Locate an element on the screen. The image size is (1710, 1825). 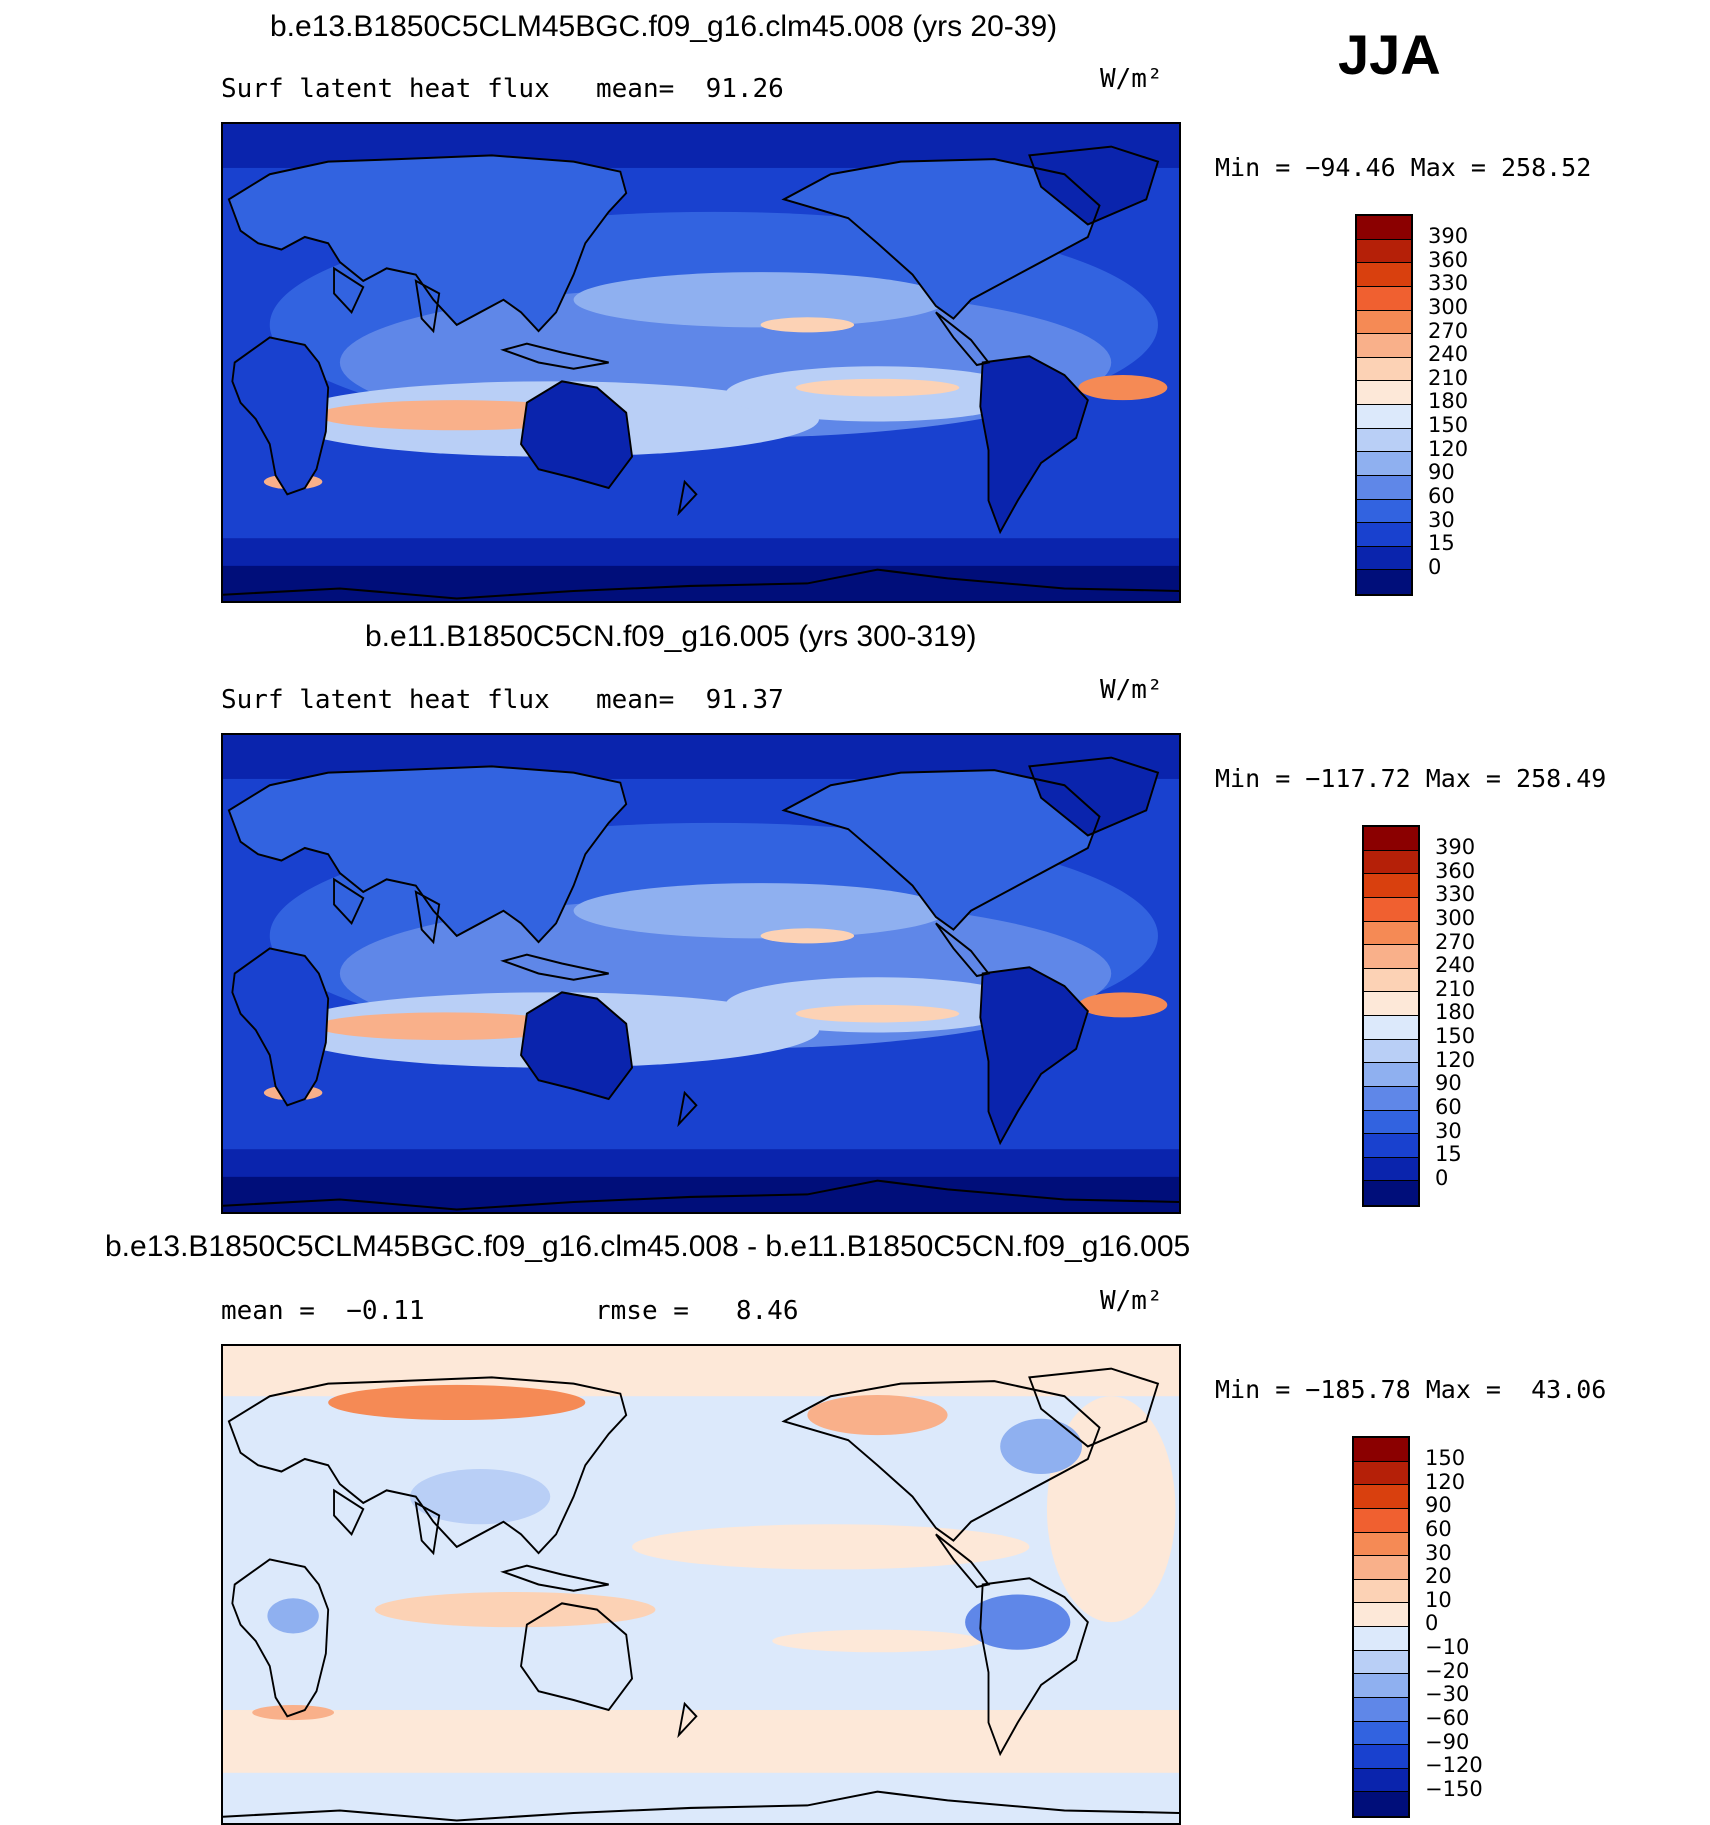
panel-1-field is located at coordinates (701, 362).